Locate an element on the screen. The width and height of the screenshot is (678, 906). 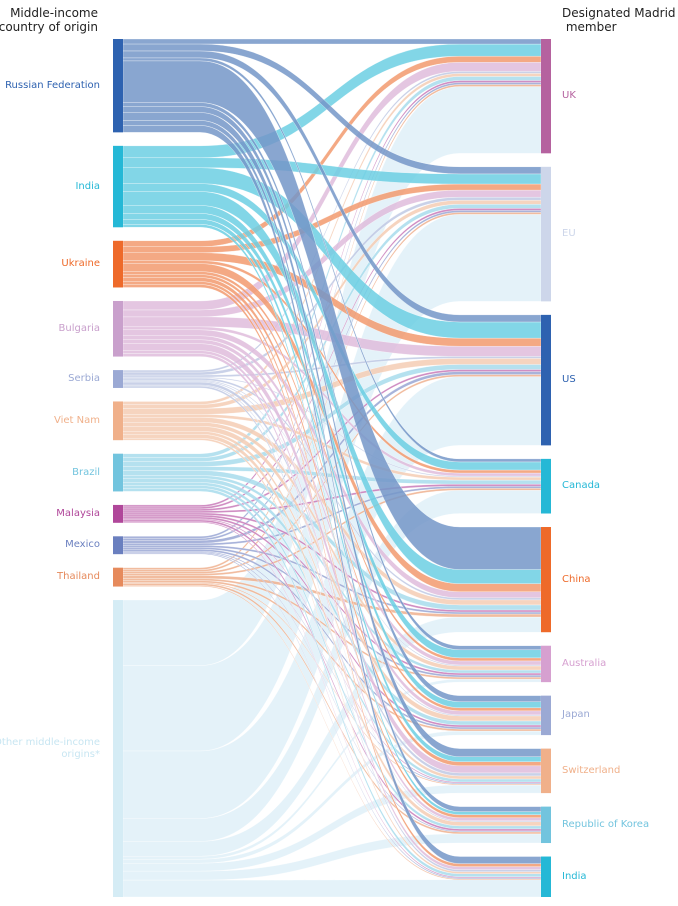
flow-other-middle-income-to-australia is located at coordinates (332, 769).